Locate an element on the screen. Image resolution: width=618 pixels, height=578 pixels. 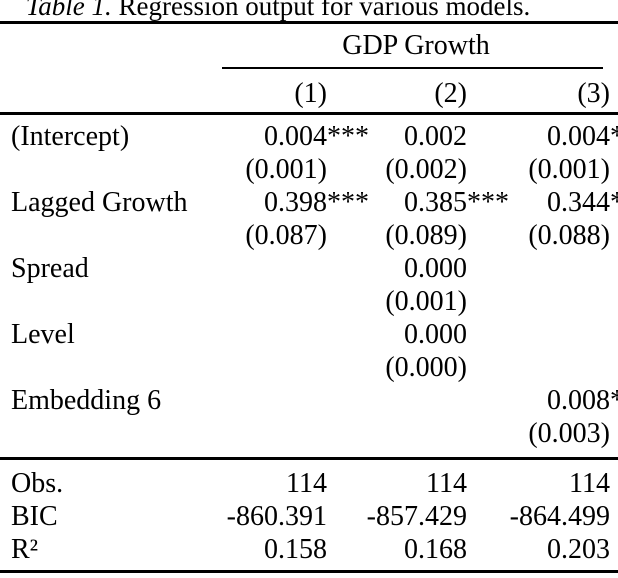
cell: 0.398*** is located at coordinates (316, 202).